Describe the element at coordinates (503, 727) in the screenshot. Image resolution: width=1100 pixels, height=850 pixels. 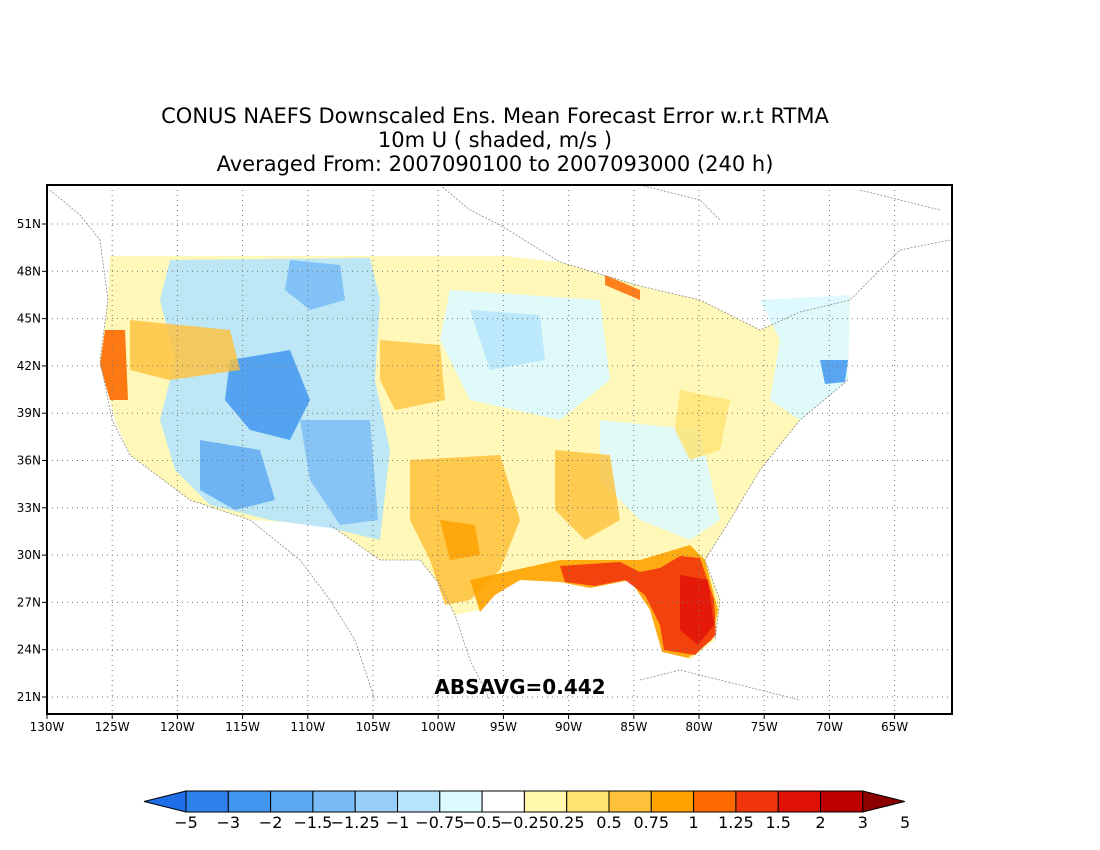
I see `lon-label-95W: 95W` at that location.